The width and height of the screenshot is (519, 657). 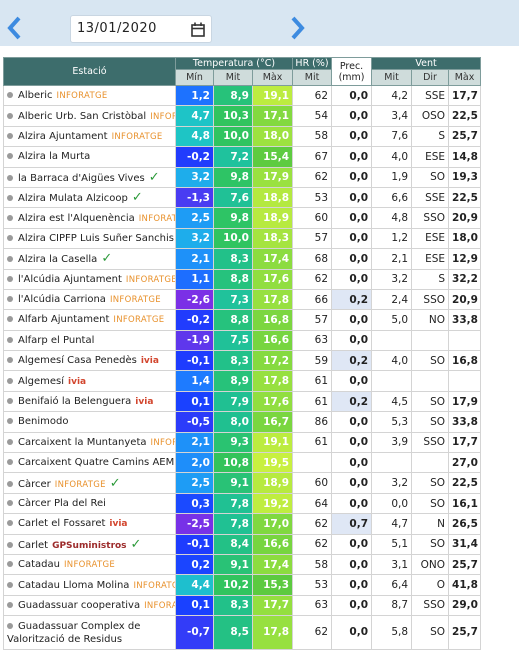 What do you see at coordinates (312, 585) in the screenshot?
I see `humidity: 53` at bounding box center [312, 585].